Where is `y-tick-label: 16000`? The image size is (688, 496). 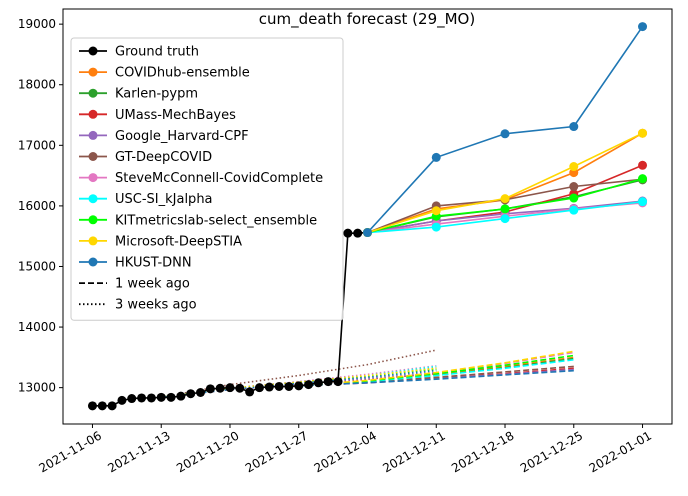
y-tick-label: 16000 is located at coordinates (37, 206).